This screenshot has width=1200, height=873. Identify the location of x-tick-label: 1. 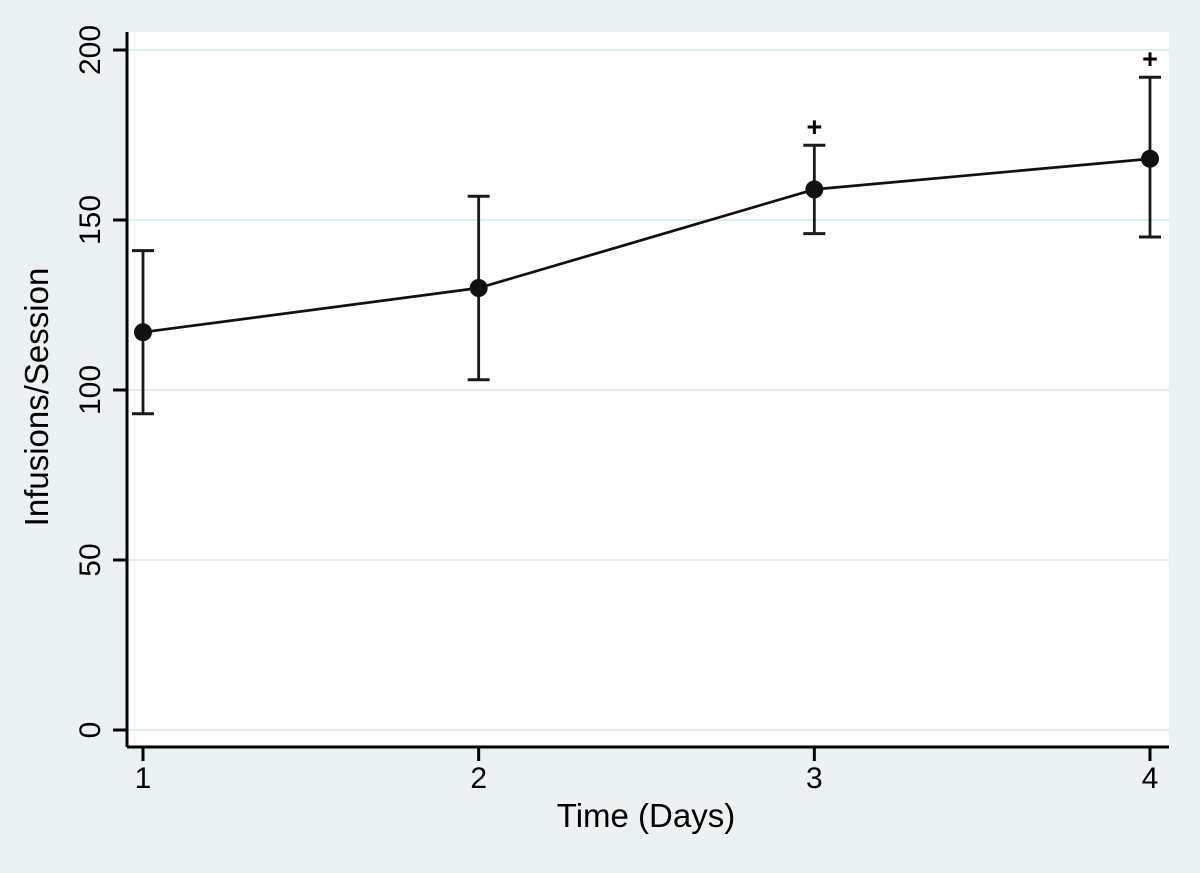
(143, 778).